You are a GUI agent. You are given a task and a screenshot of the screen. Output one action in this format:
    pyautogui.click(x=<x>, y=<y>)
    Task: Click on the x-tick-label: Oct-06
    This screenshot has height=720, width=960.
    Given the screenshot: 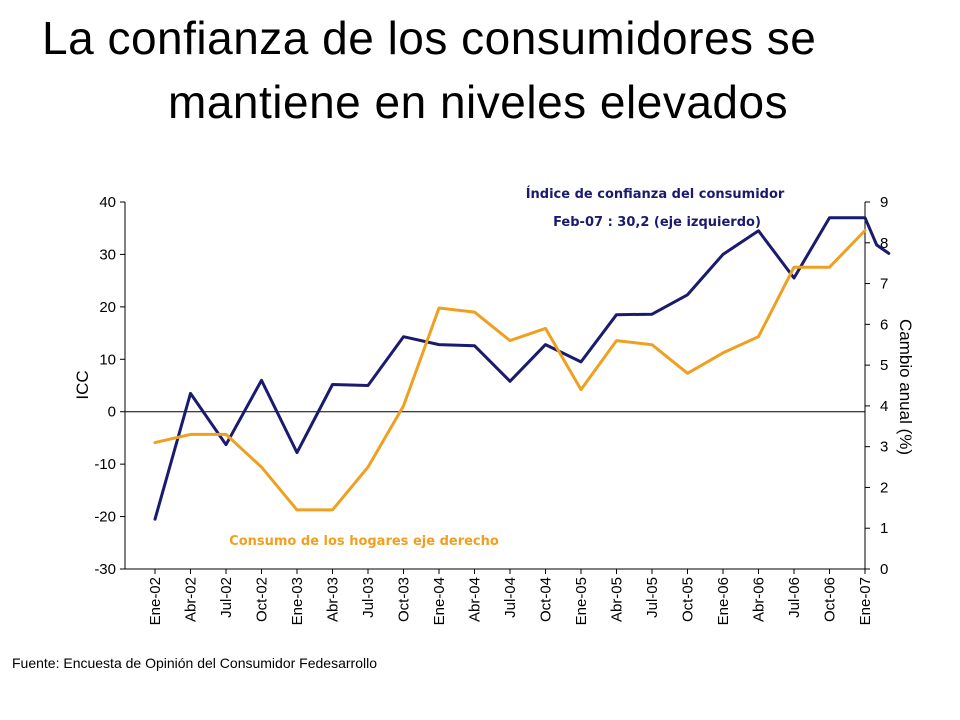 What is the action you would take?
    pyautogui.click(x=830, y=599)
    